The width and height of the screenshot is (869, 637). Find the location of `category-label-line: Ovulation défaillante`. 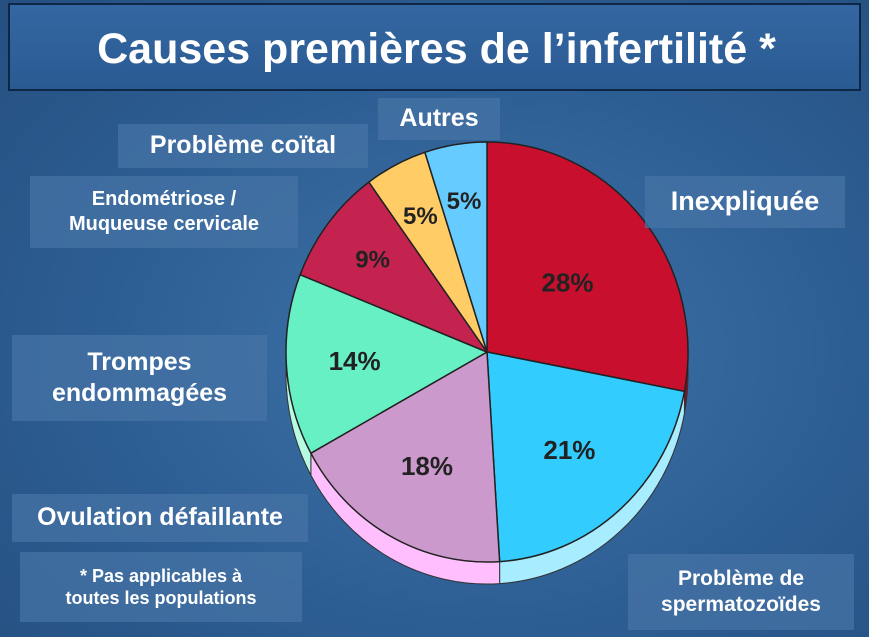

category-label-line: Ovulation défaillante is located at coordinates (160, 517).